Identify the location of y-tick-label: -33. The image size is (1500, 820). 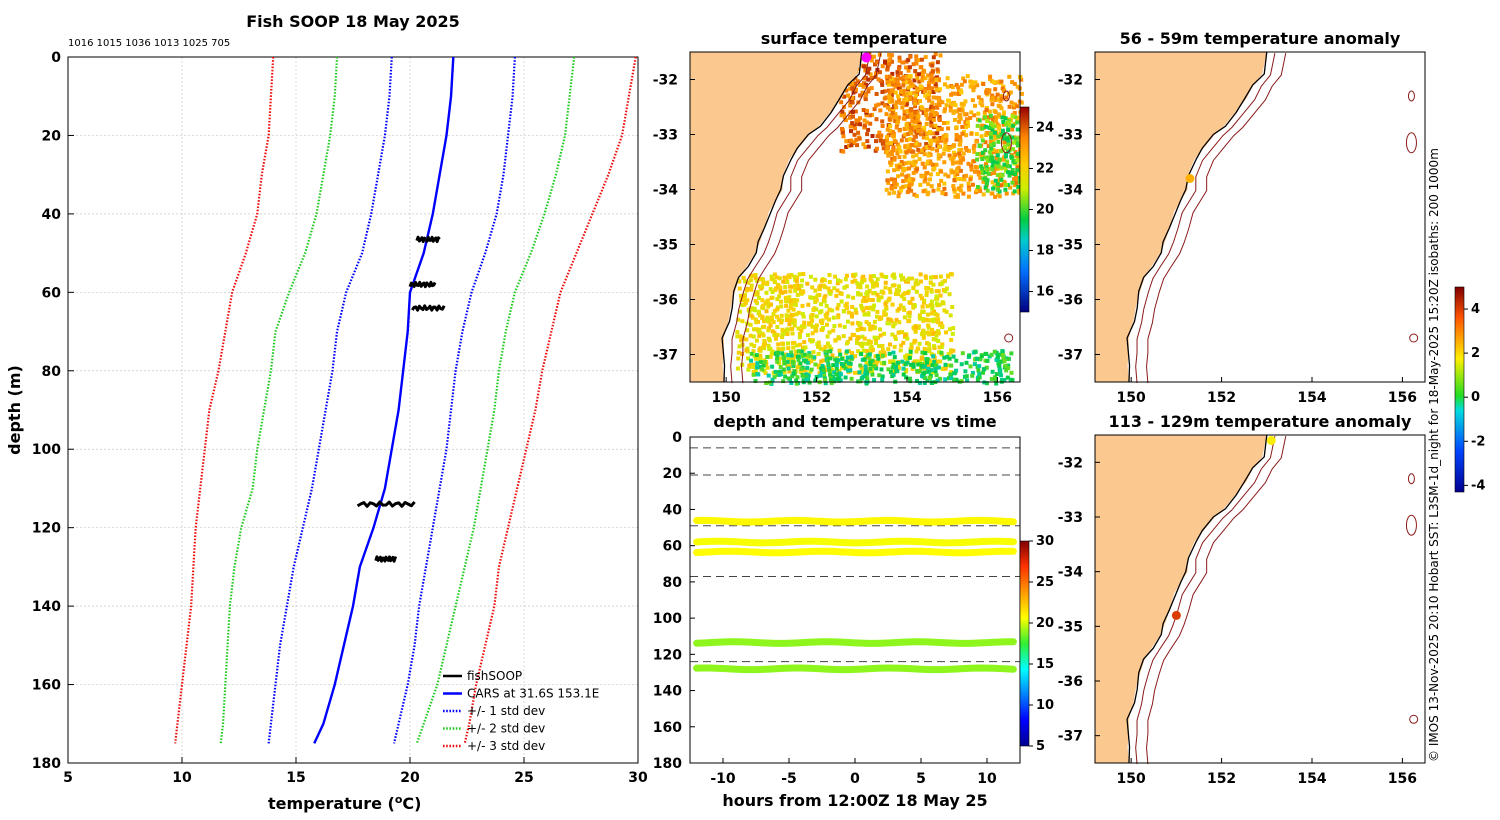
(1070, 136).